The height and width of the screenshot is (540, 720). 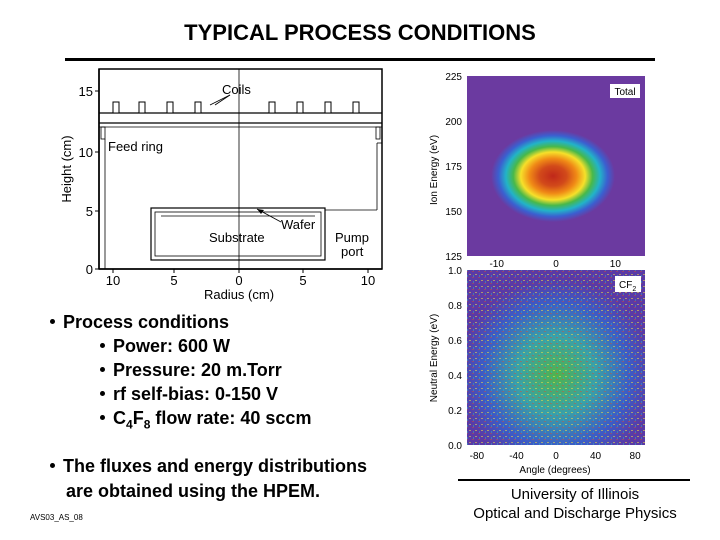 I want to click on ion-y-tick-label: 125, so click(x=453, y=257).